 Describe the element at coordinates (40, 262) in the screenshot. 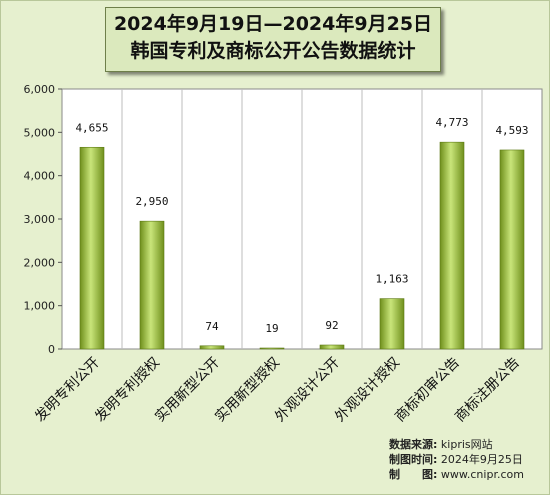

I see `y-tick-label: 2,000` at that location.